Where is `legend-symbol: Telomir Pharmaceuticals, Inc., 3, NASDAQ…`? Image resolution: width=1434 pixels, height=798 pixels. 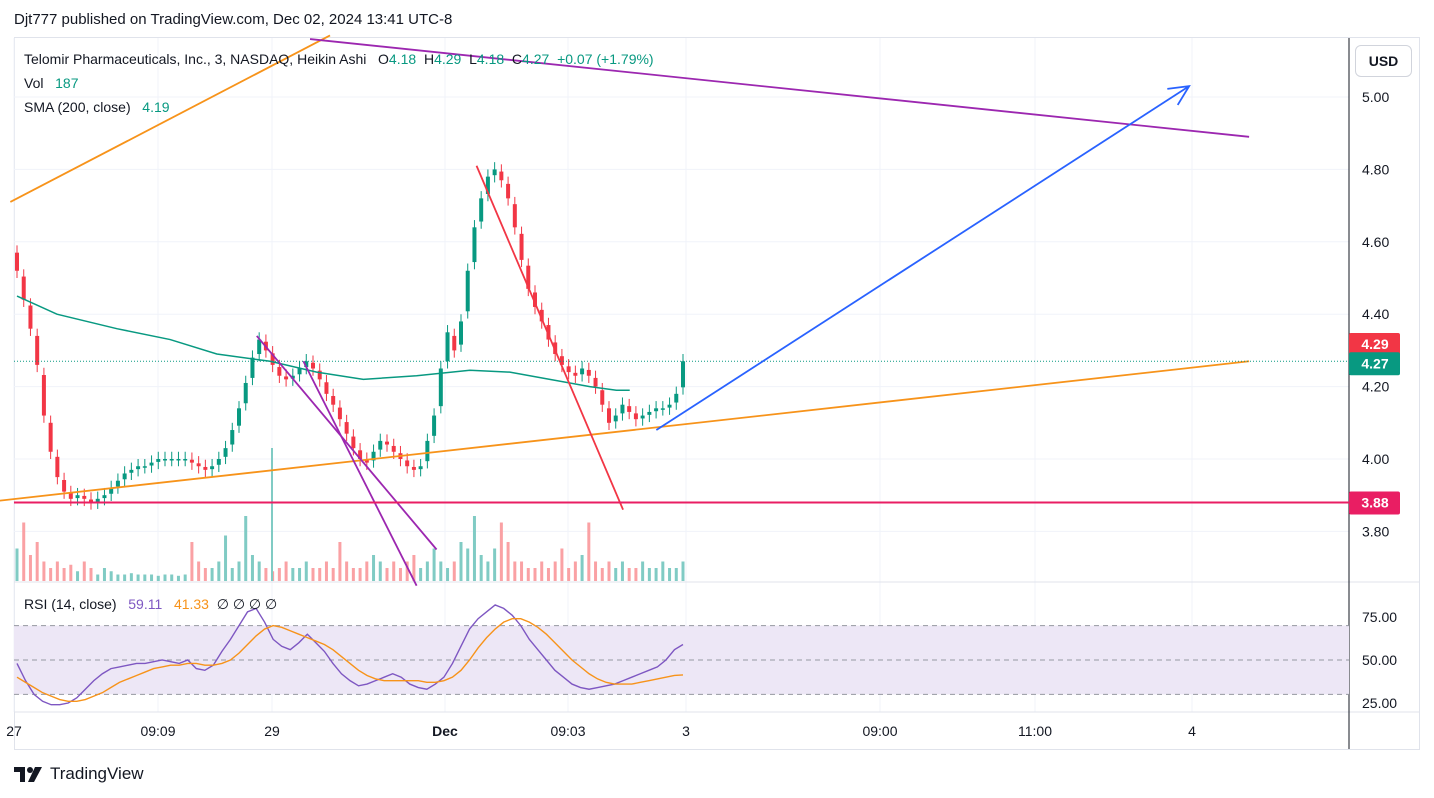 legend-symbol: Telomir Pharmaceuticals, Inc., 3, NASDAQ… is located at coordinates (195, 59).